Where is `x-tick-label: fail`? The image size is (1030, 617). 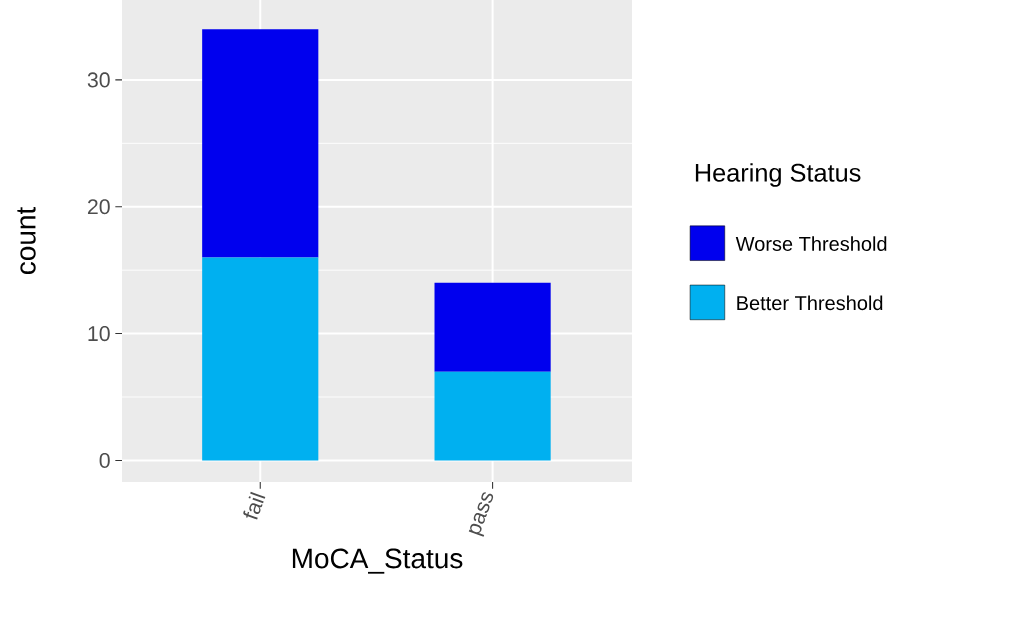 x-tick-label: fail is located at coordinates (254, 505).